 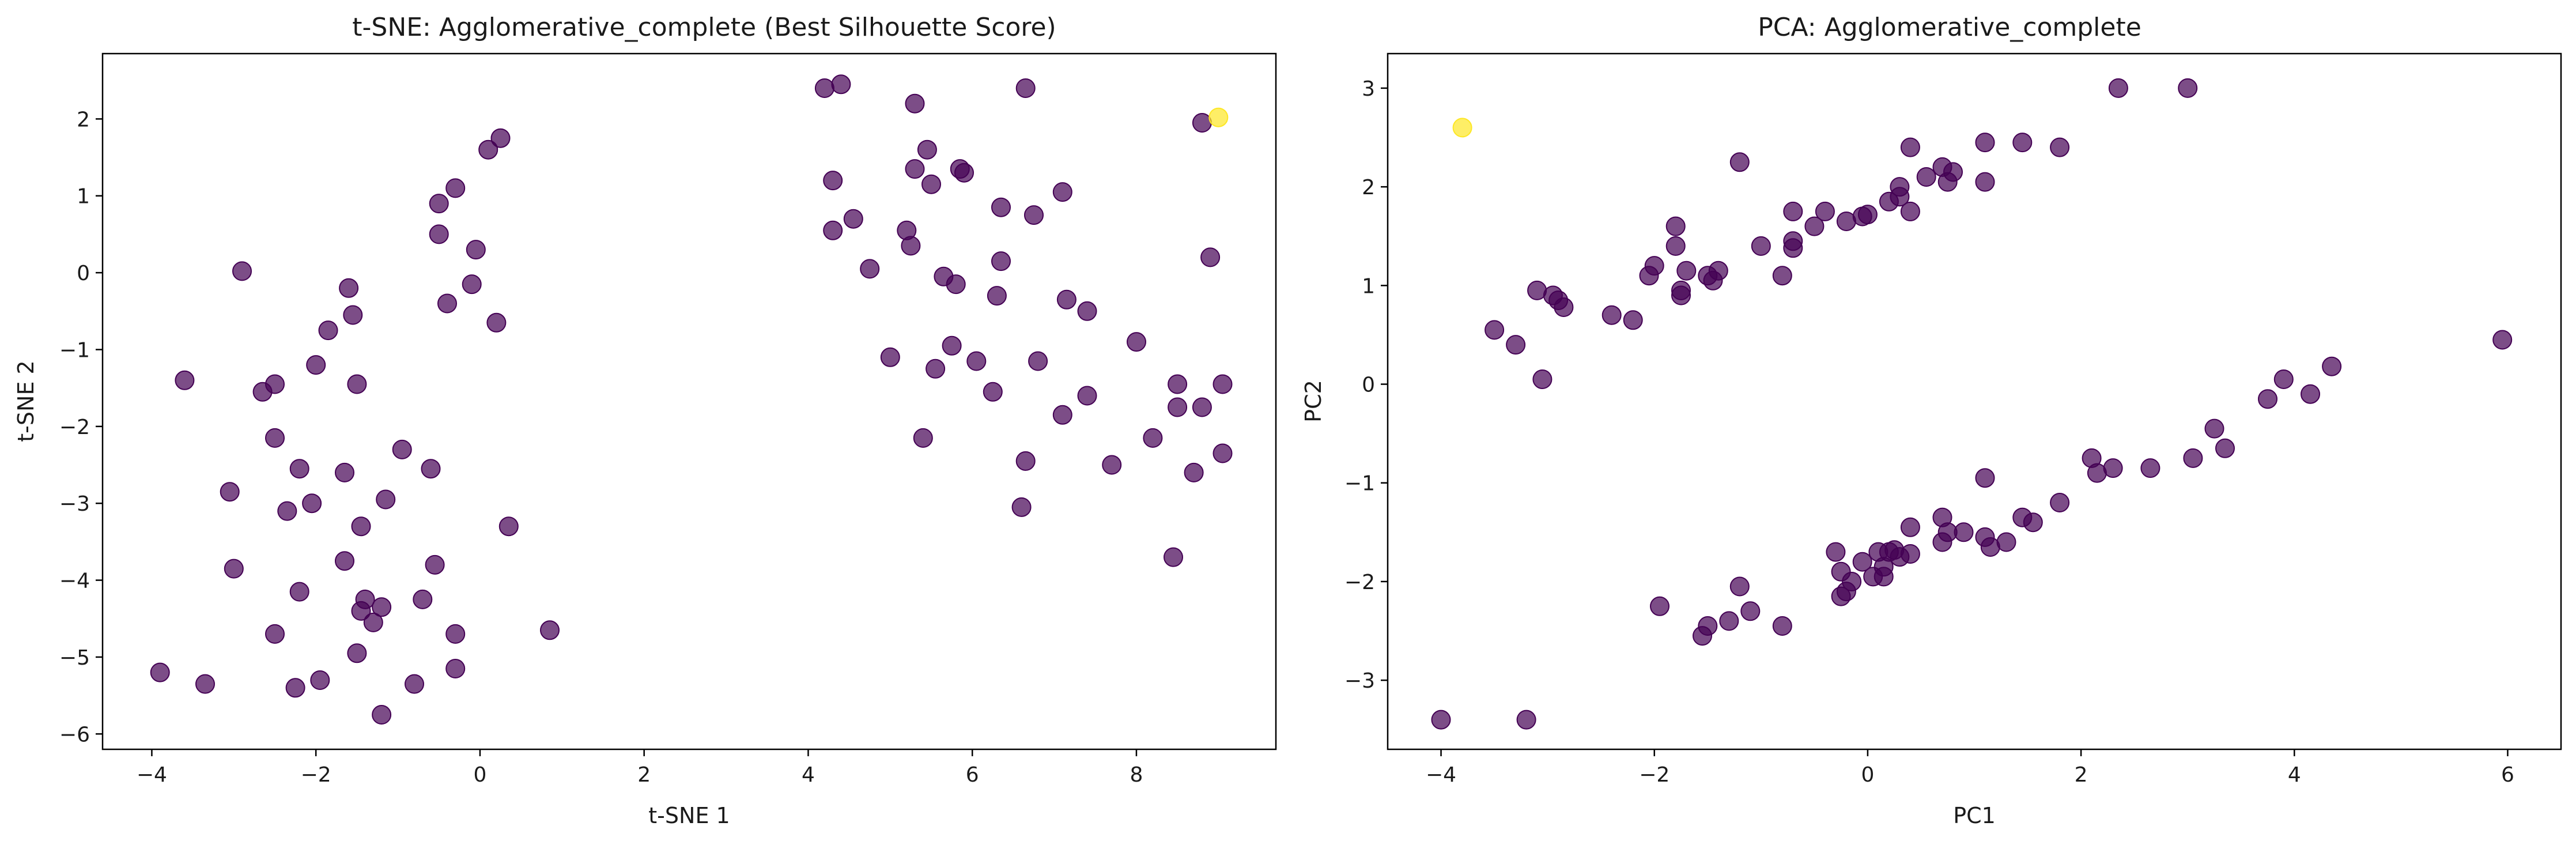 I want to click on tsne-x-tick-label: −4, so click(x=152, y=775).